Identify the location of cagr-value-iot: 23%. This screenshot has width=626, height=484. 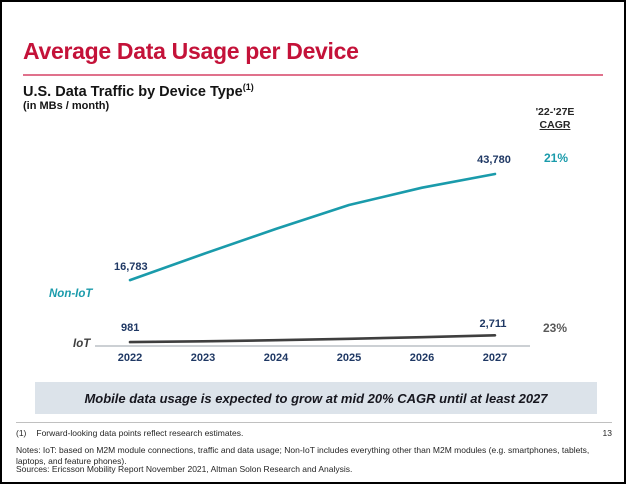
(555, 328).